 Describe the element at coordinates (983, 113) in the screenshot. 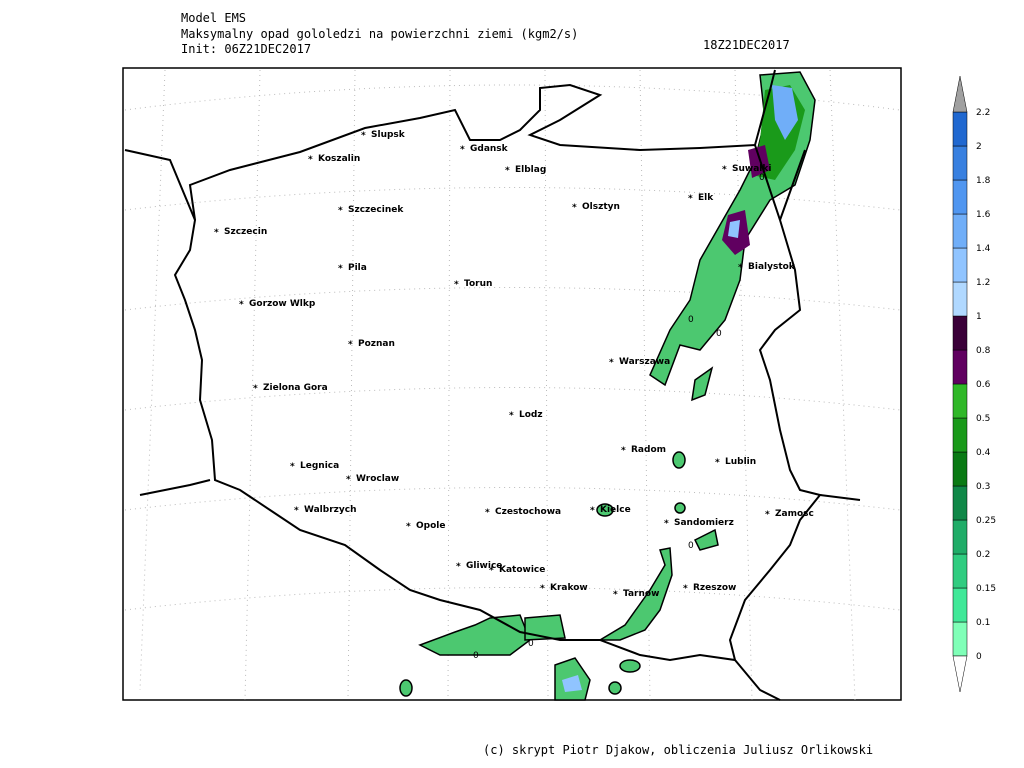

I see `legend-label: 2.2` at that location.